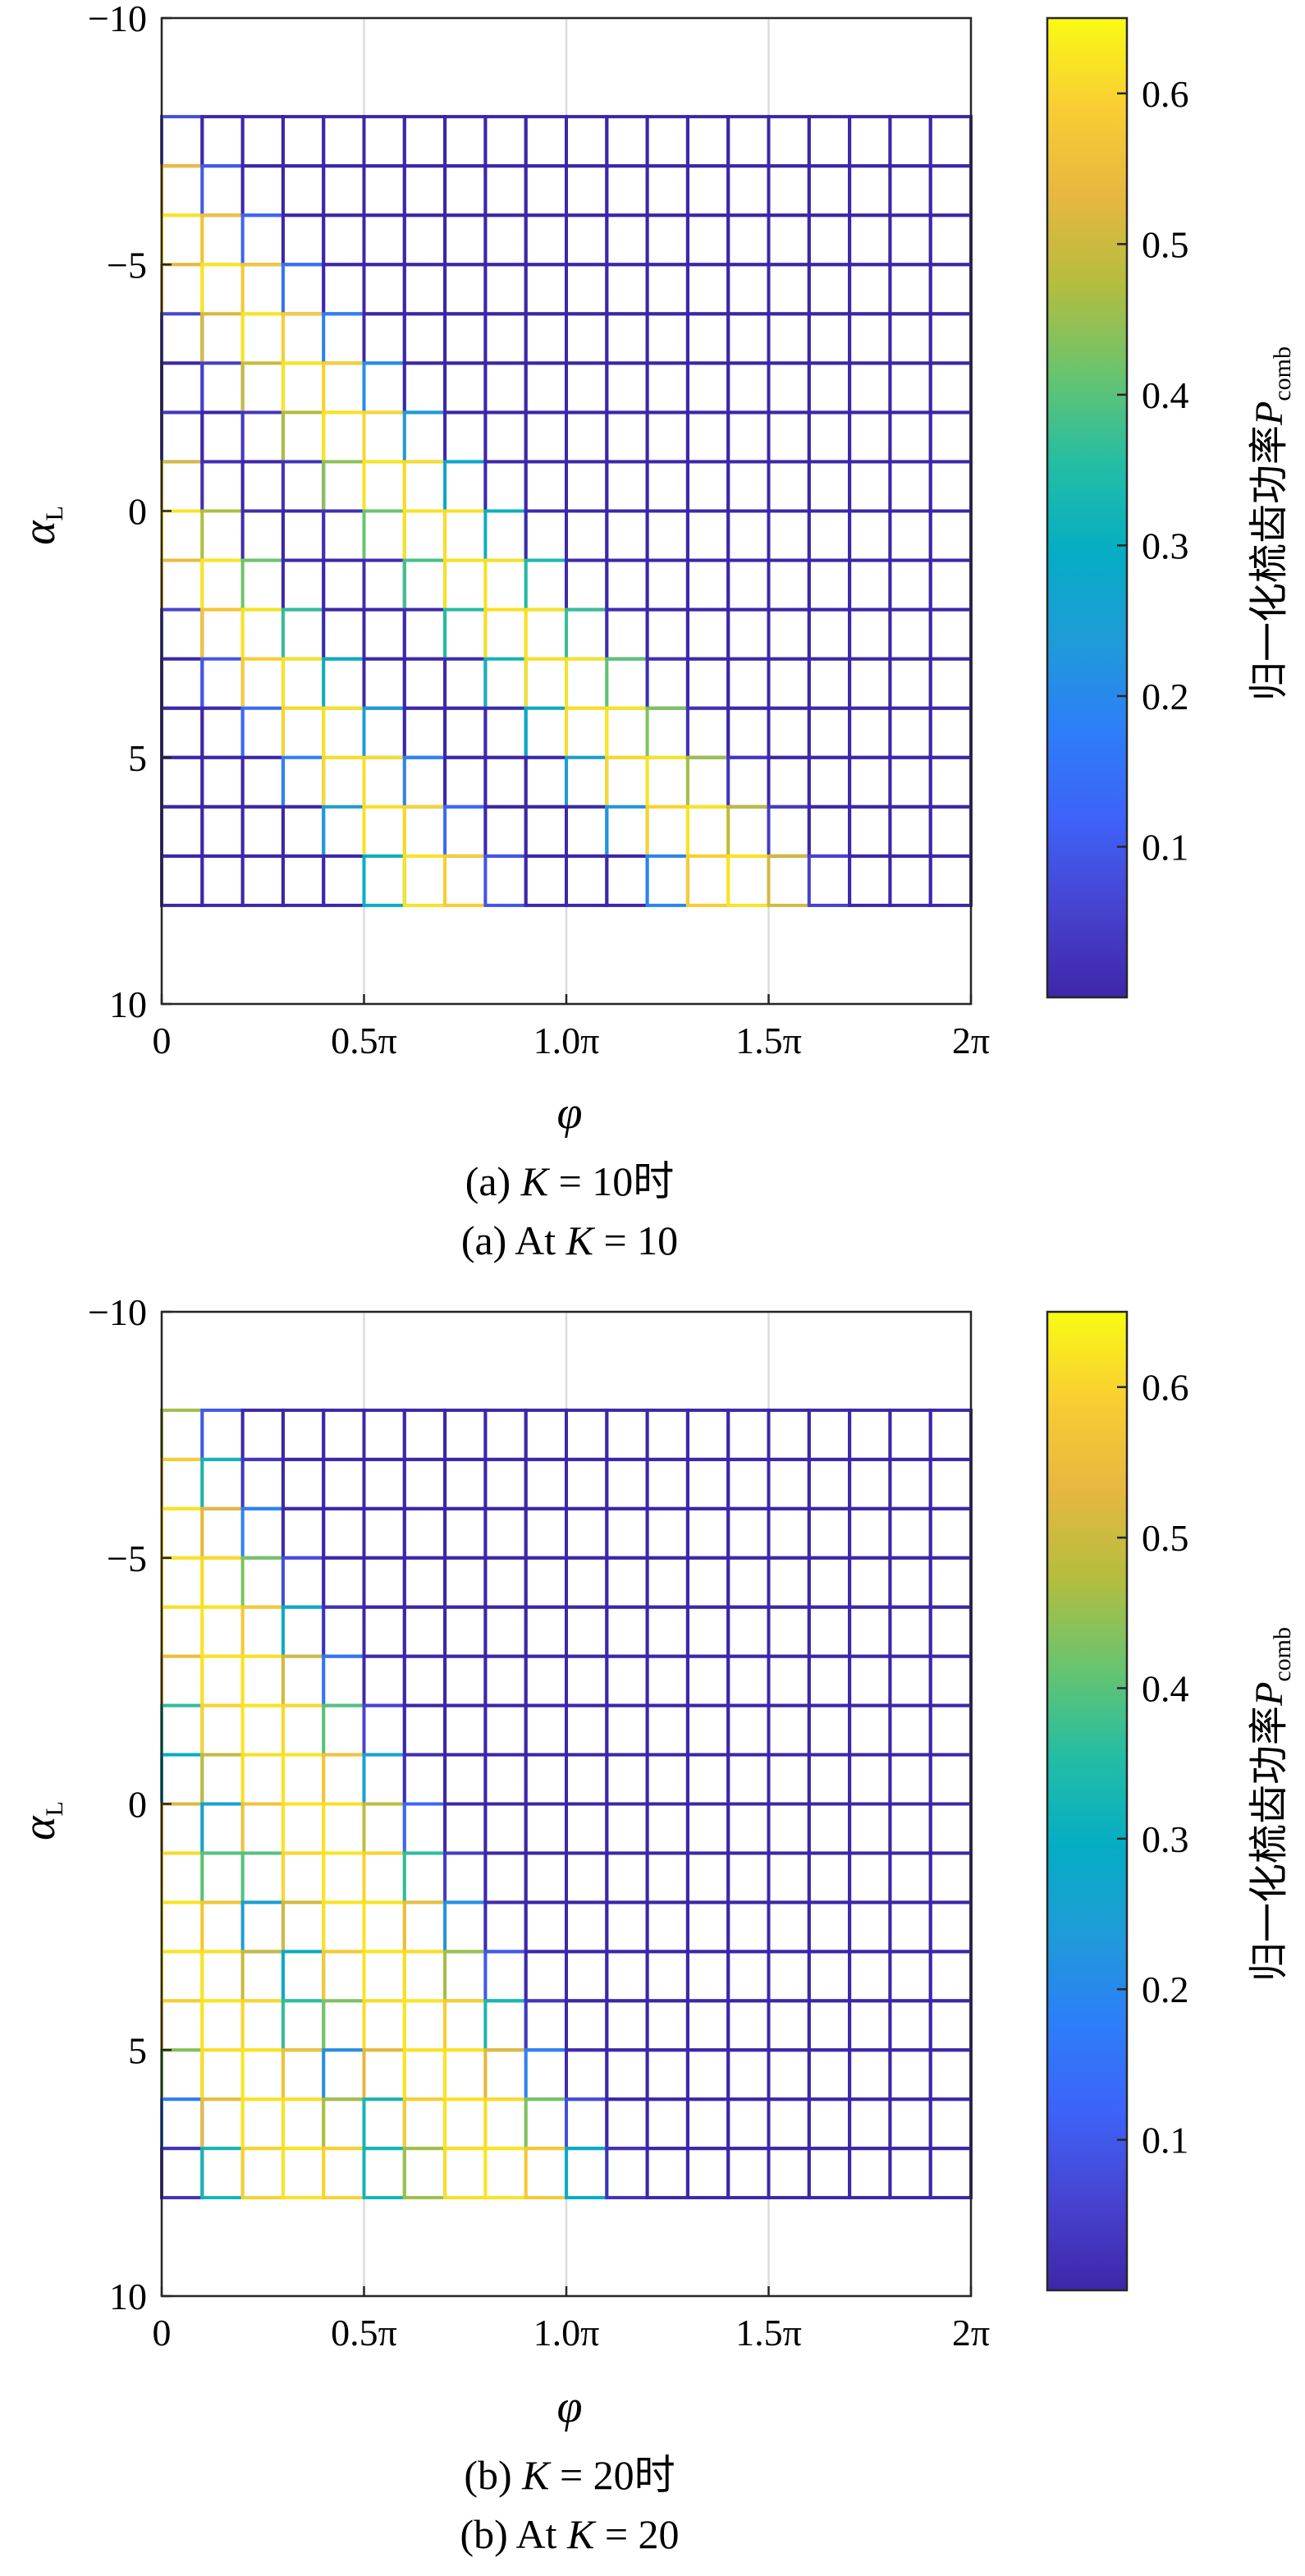  I want to click on colorbar-label-b: 归一化梳齿功率Pcomb, so click(1272, 1804).